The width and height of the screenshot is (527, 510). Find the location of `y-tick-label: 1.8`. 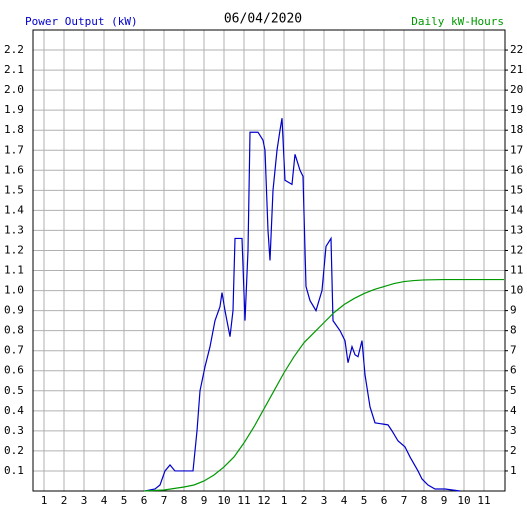

y-tick-label: 1.8 is located at coordinates (14, 129).